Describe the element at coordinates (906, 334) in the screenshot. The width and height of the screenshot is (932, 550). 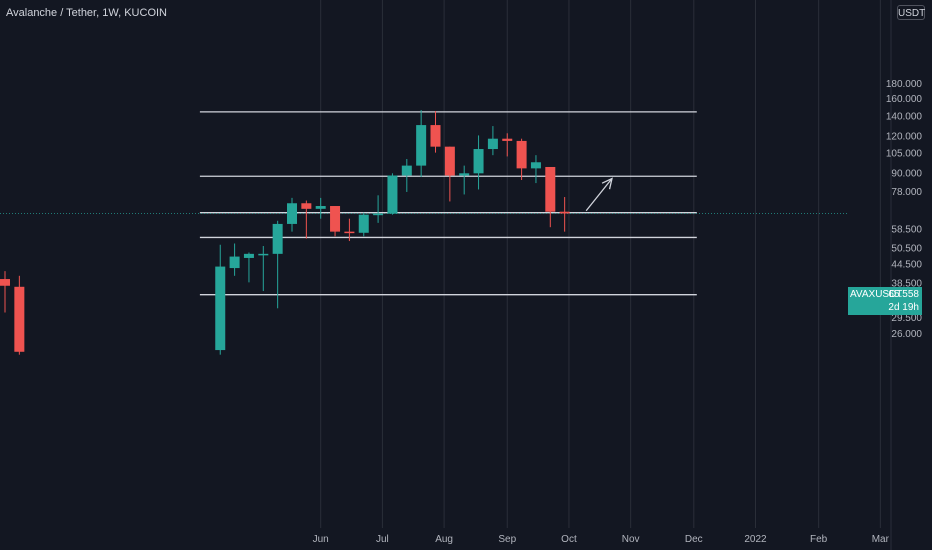
I see `y-tick-label: 26.000` at that location.